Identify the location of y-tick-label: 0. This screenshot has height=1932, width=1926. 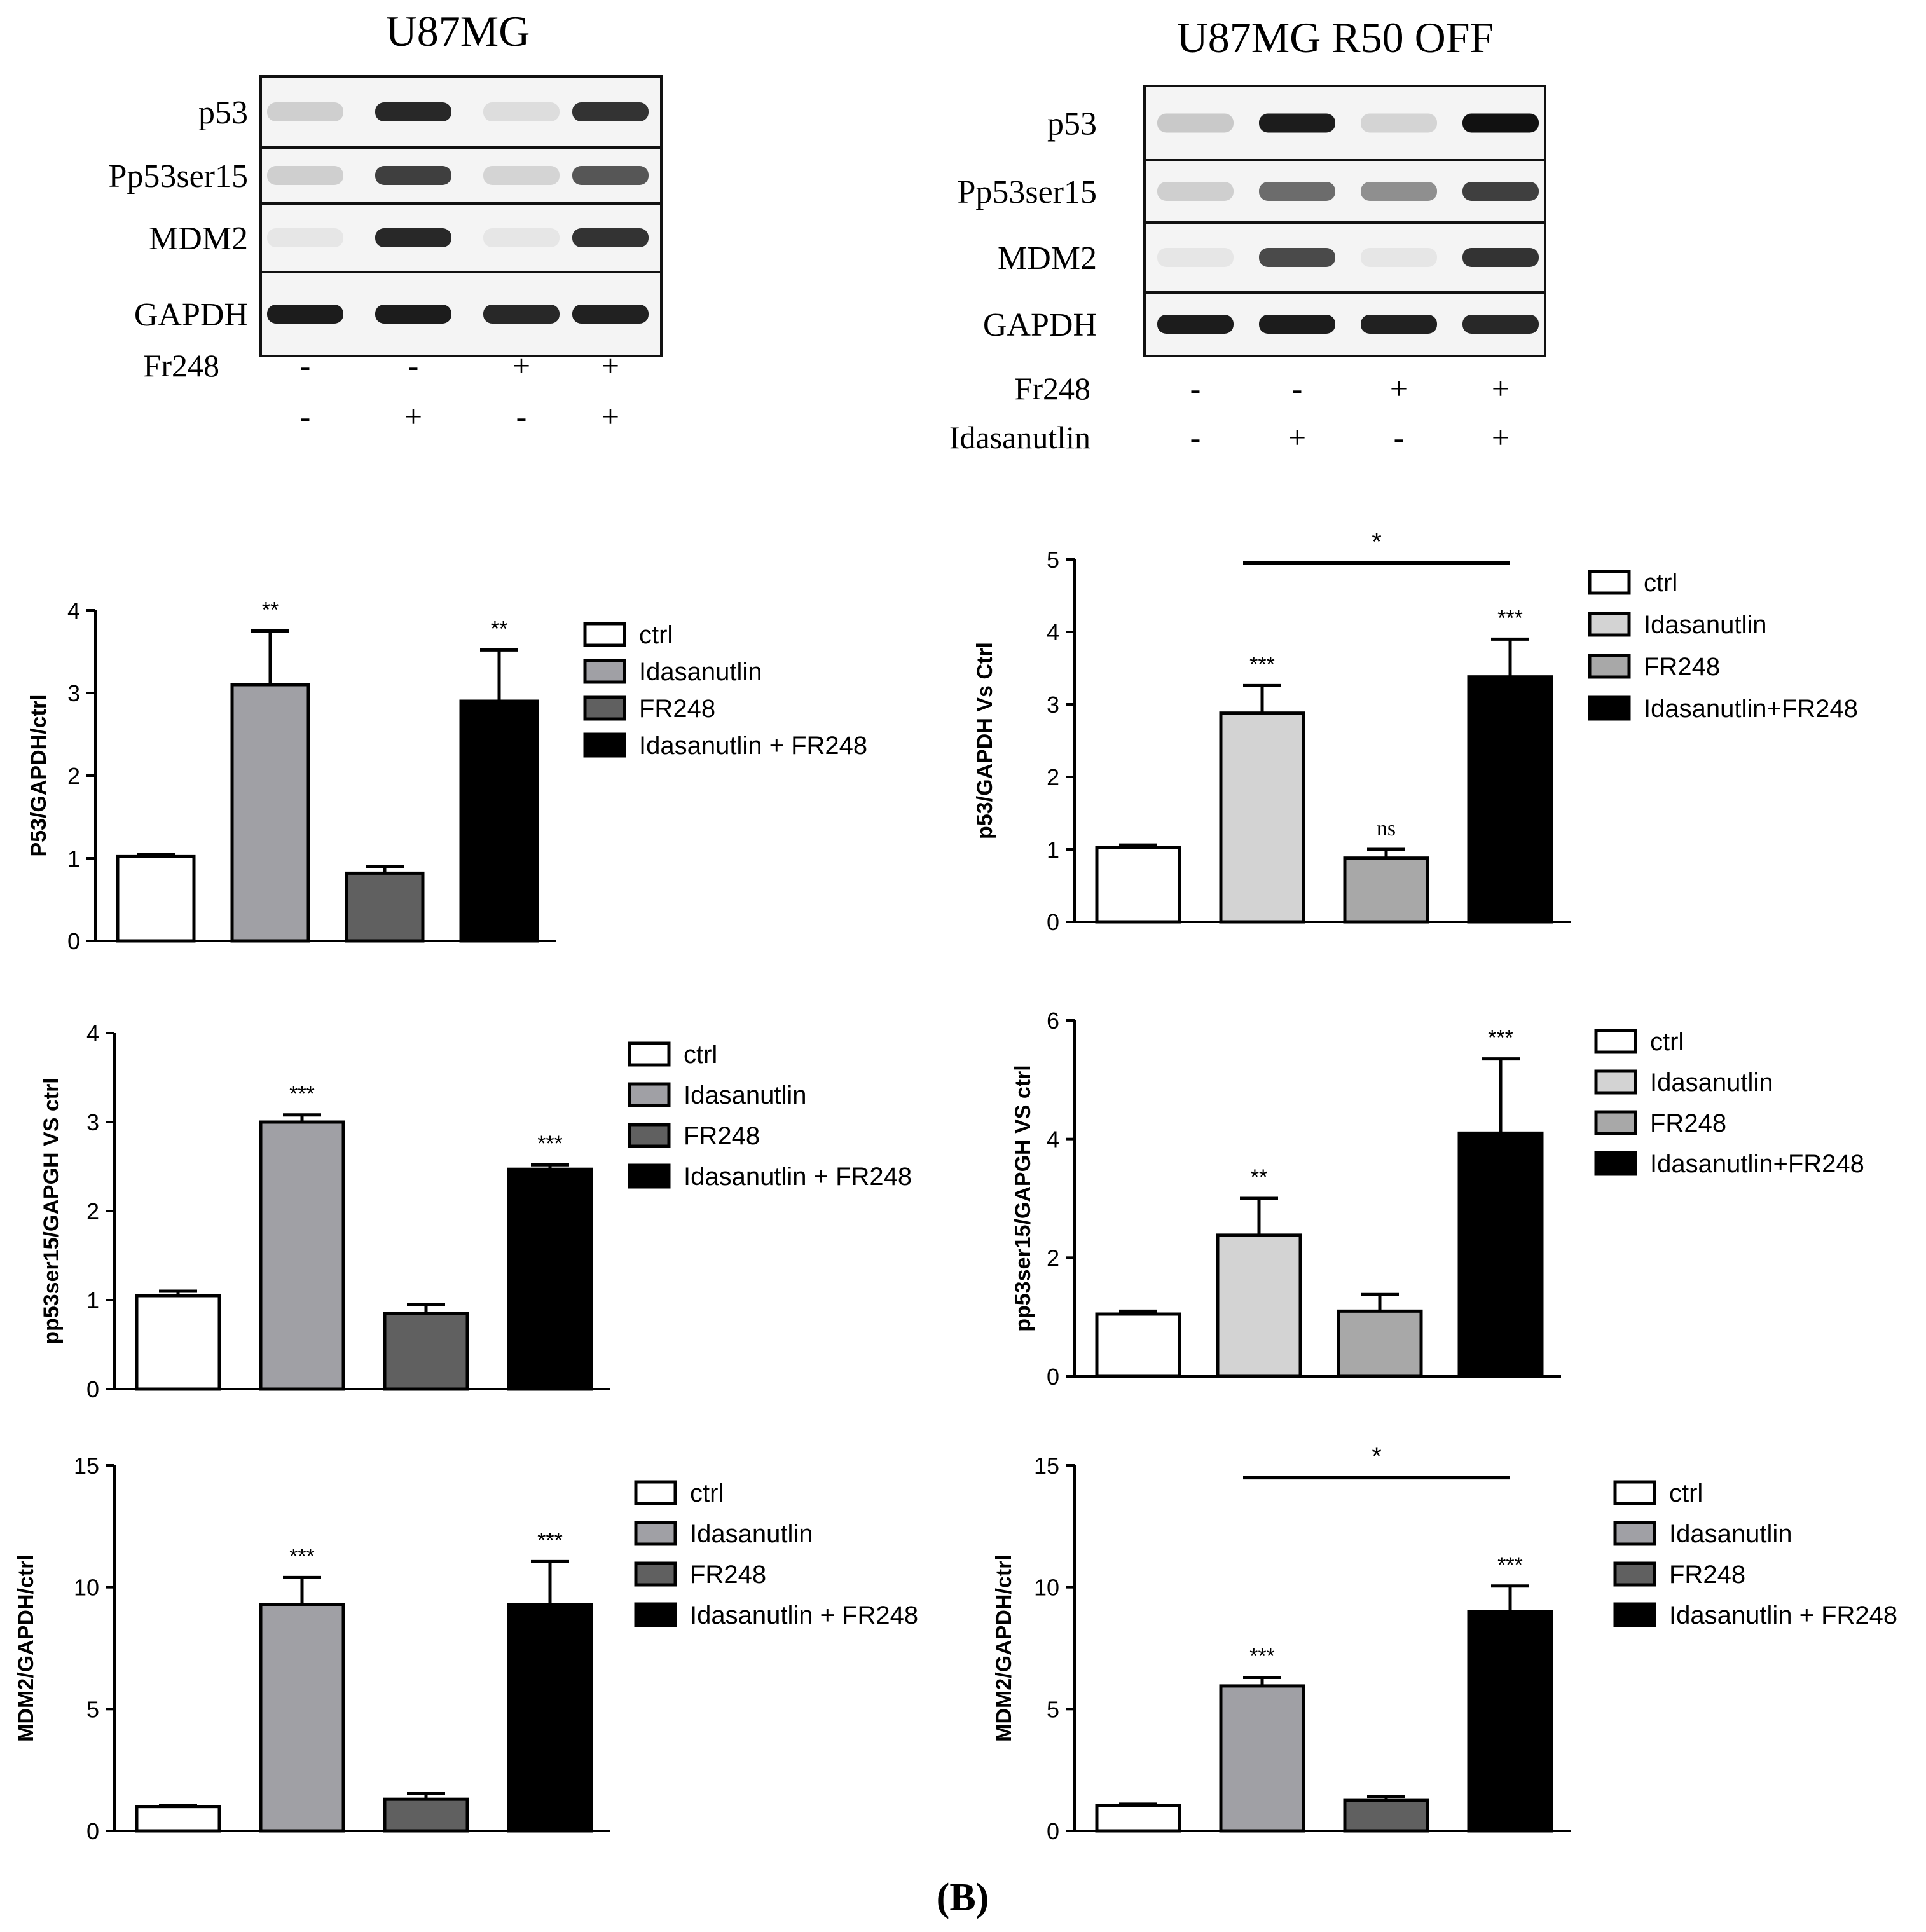
(73, 941).